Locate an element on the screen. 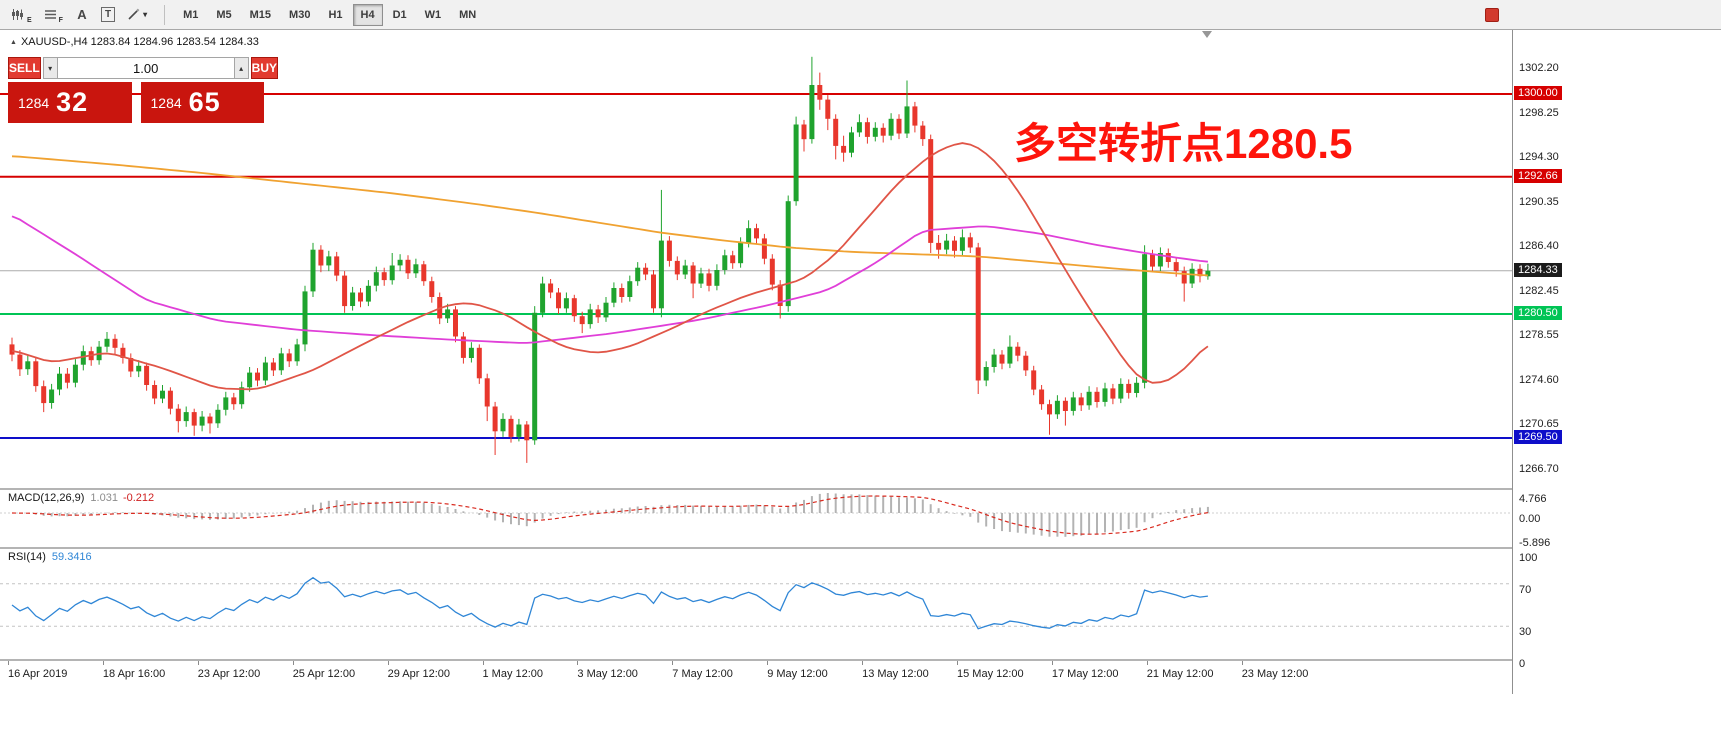 The width and height of the screenshot is (1721, 754). time-axis-label: 13 May 12:00 is located at coordinates (895, 674).